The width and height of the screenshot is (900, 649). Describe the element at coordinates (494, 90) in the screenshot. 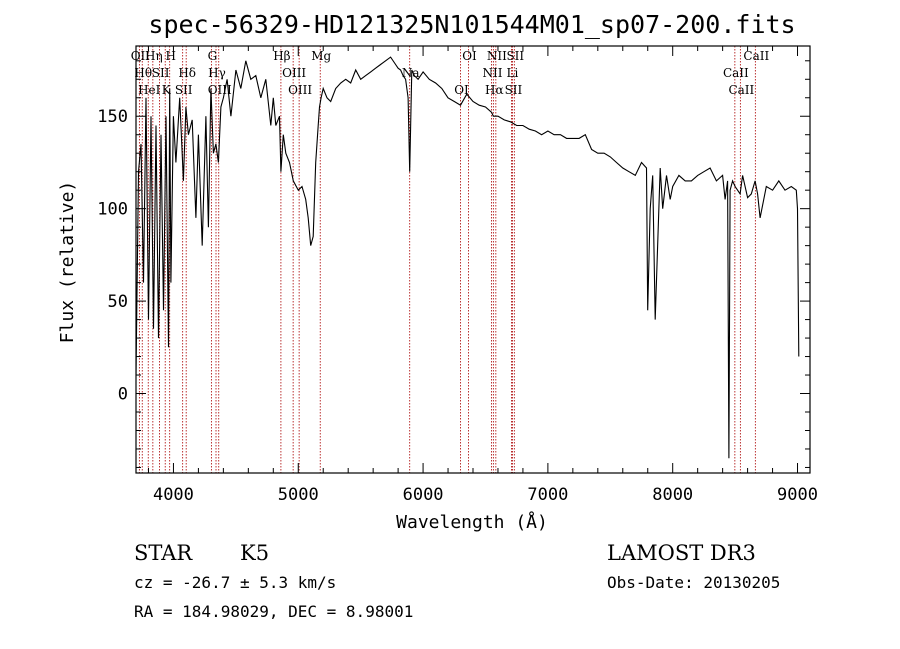

I see `marker-label: Hα` at that location.